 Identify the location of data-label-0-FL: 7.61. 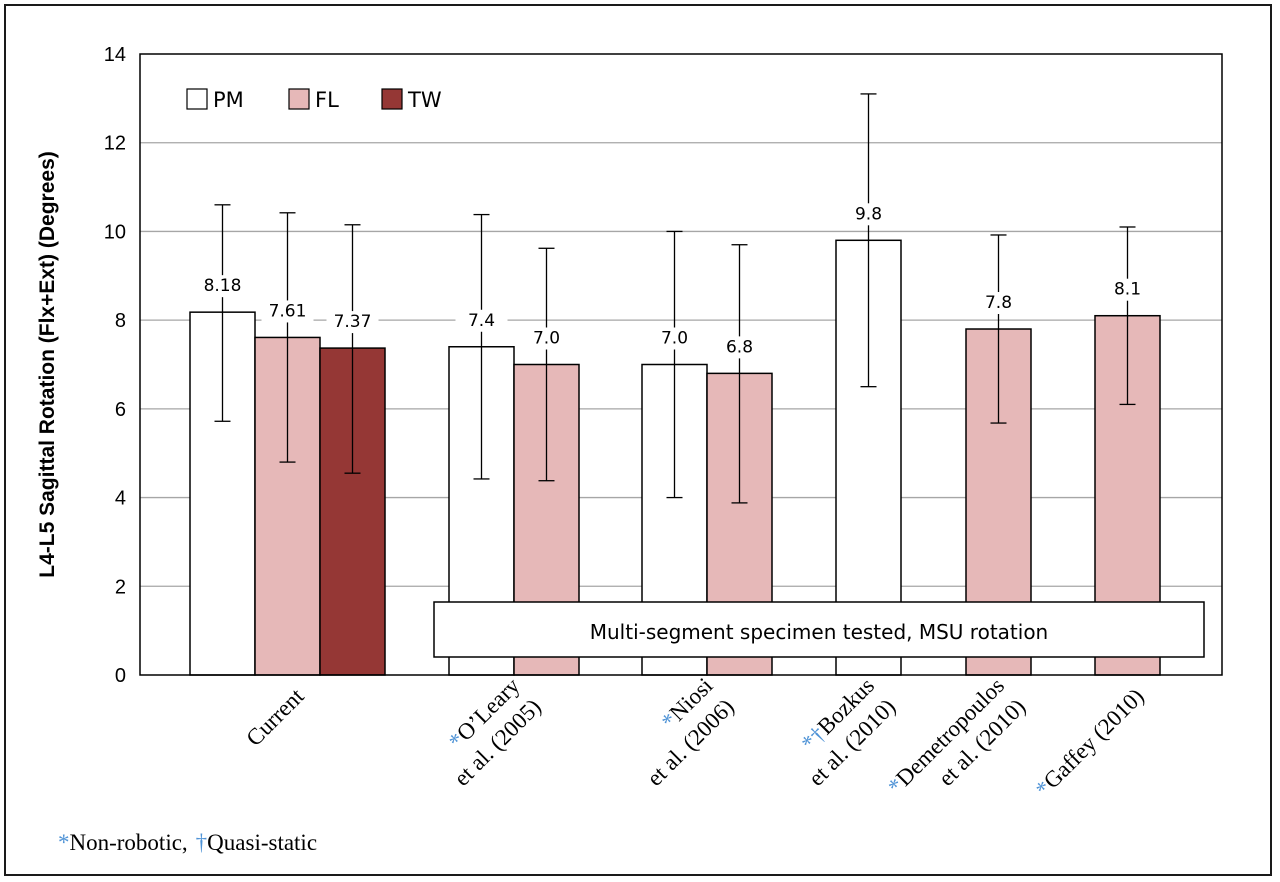
(288, 311).